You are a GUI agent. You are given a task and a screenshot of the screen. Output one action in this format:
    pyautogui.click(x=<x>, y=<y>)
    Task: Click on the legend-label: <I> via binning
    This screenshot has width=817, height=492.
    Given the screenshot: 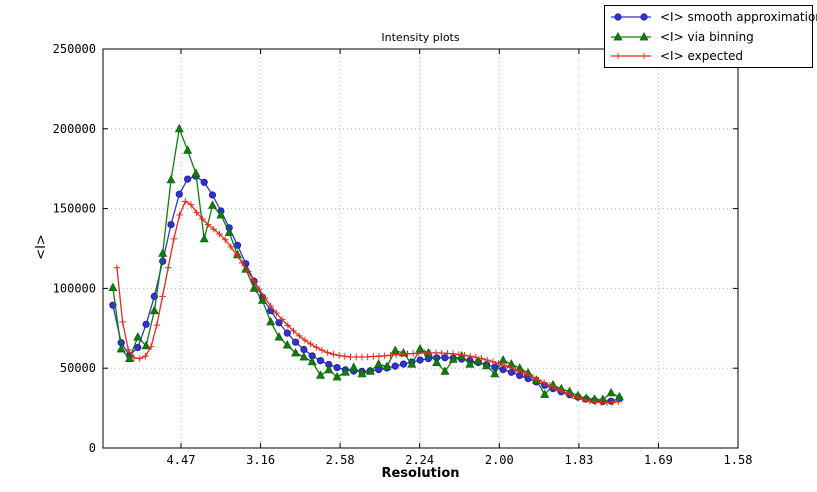 What is the action you would take?
    pyautogui.click(x=707, y=36)
    